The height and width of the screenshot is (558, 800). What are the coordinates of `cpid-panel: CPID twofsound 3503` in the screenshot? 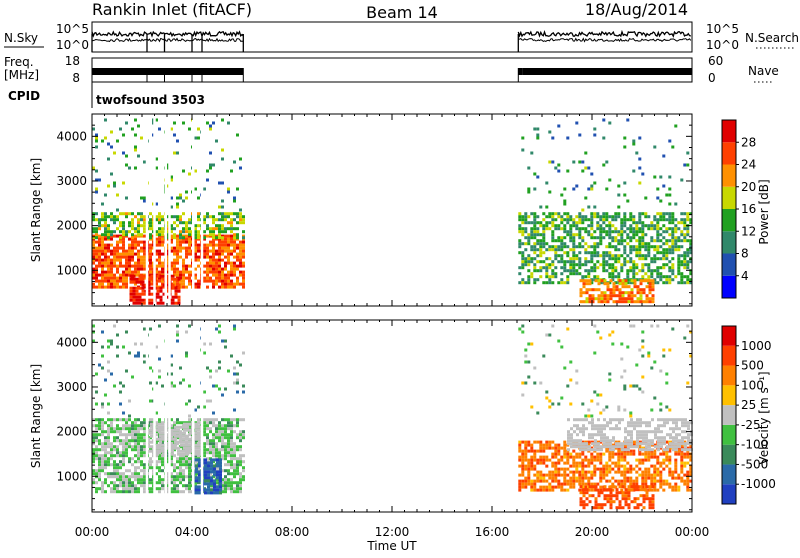 It's located at (106, 95).